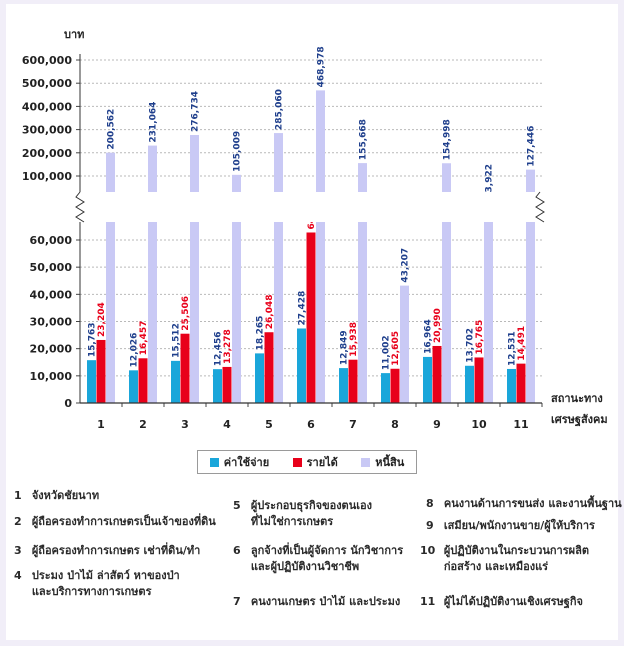 The width and height of the screenshot is (624, 646). Describe the element at coordinates (68, 403) in the screenshot. I see `y-tick-label: 0` at that location.